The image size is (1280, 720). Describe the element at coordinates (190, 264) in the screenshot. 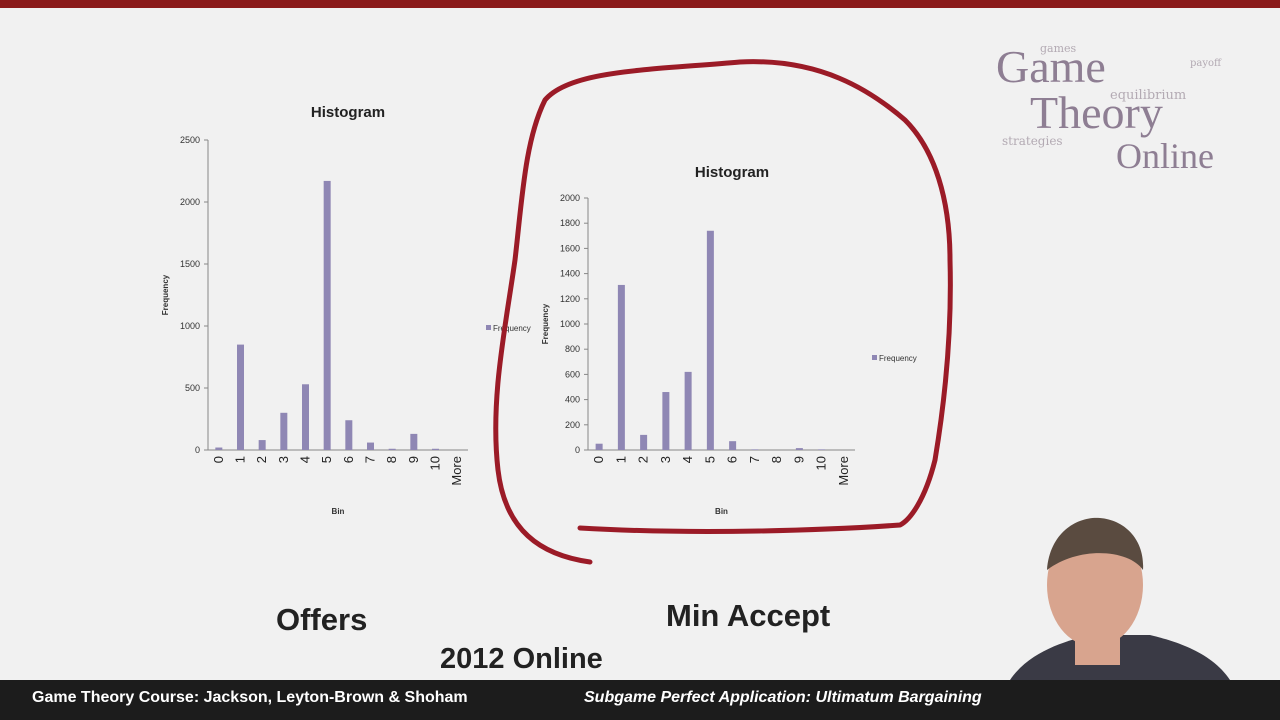

I see `y-tick-label: 1500` at that location.